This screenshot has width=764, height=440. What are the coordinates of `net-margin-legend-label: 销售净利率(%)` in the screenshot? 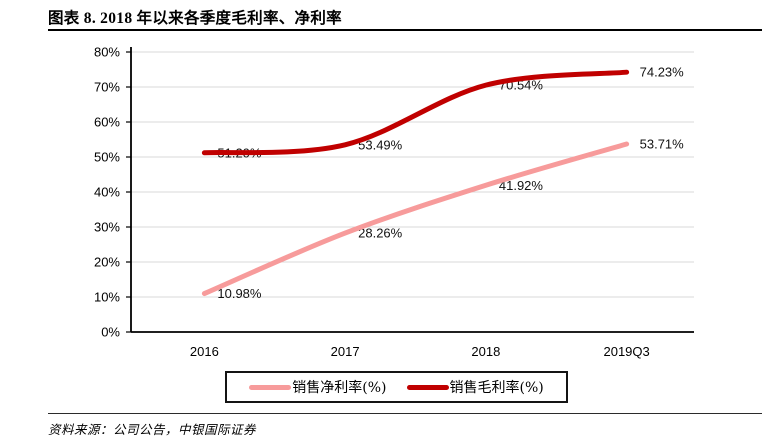 It's located at (339, 388).